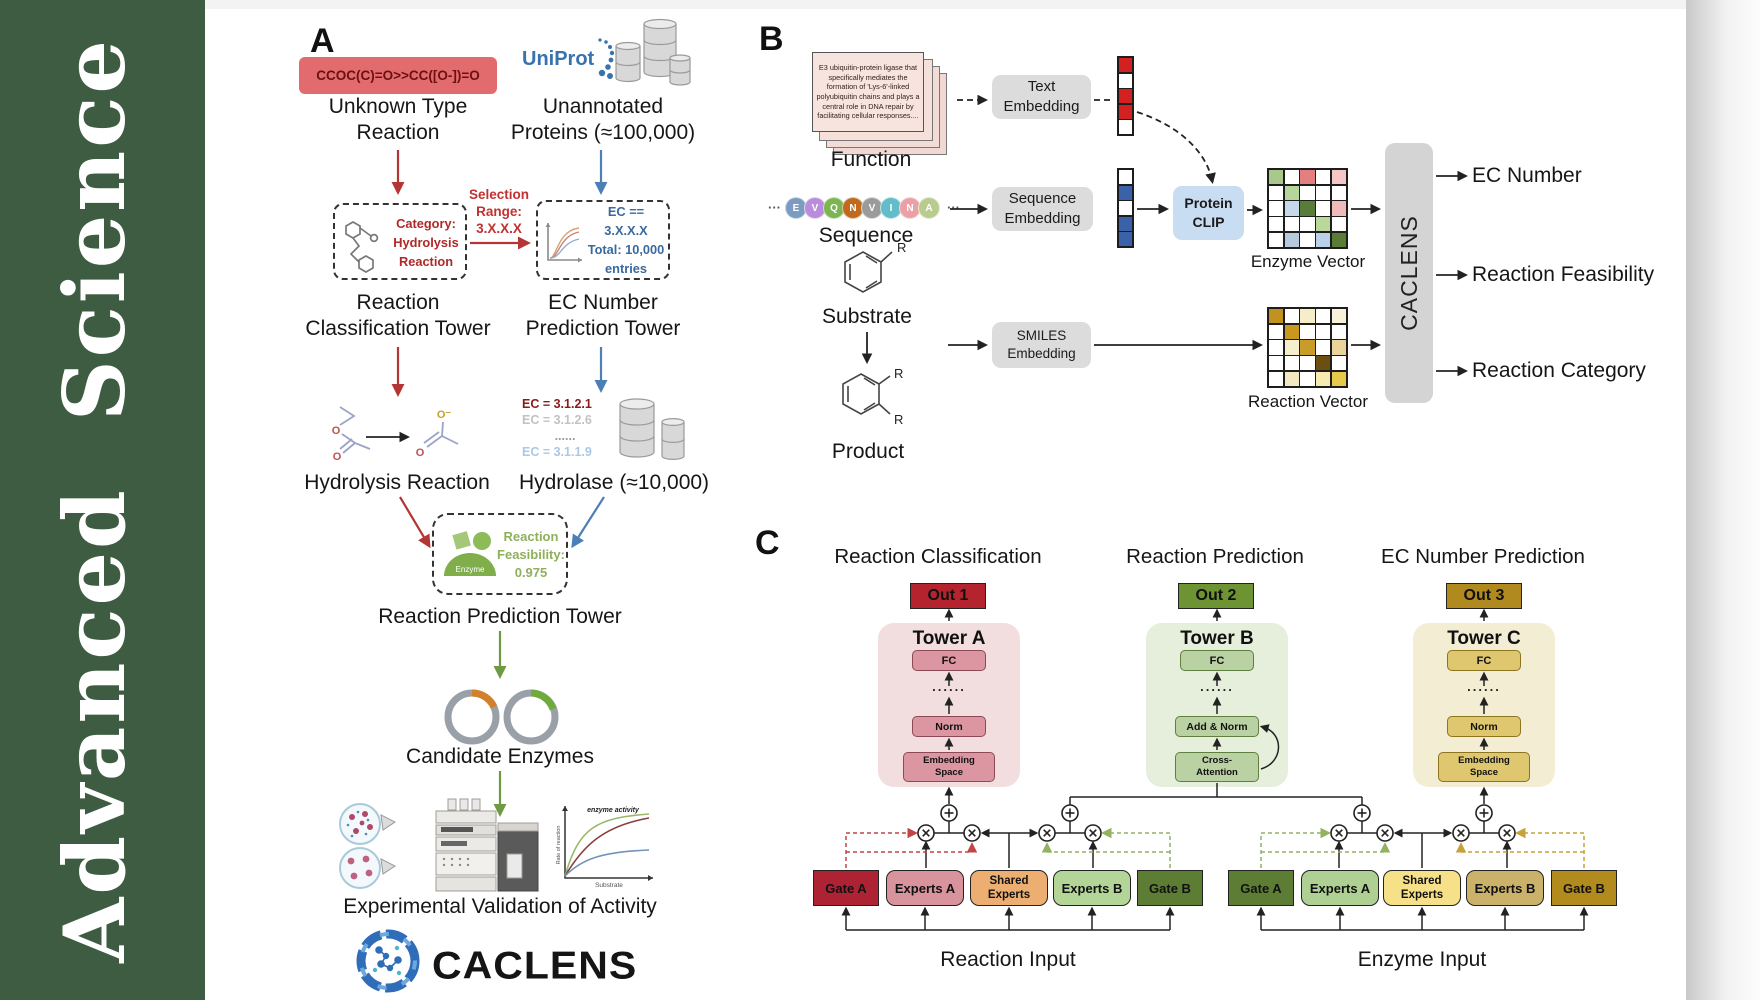 This screenshot has width=1760, height=1000. What do you see at coordinates (487, 845) in the screenshot?
I see `hplc-instrument-icon` at bounding box center [487, 845].